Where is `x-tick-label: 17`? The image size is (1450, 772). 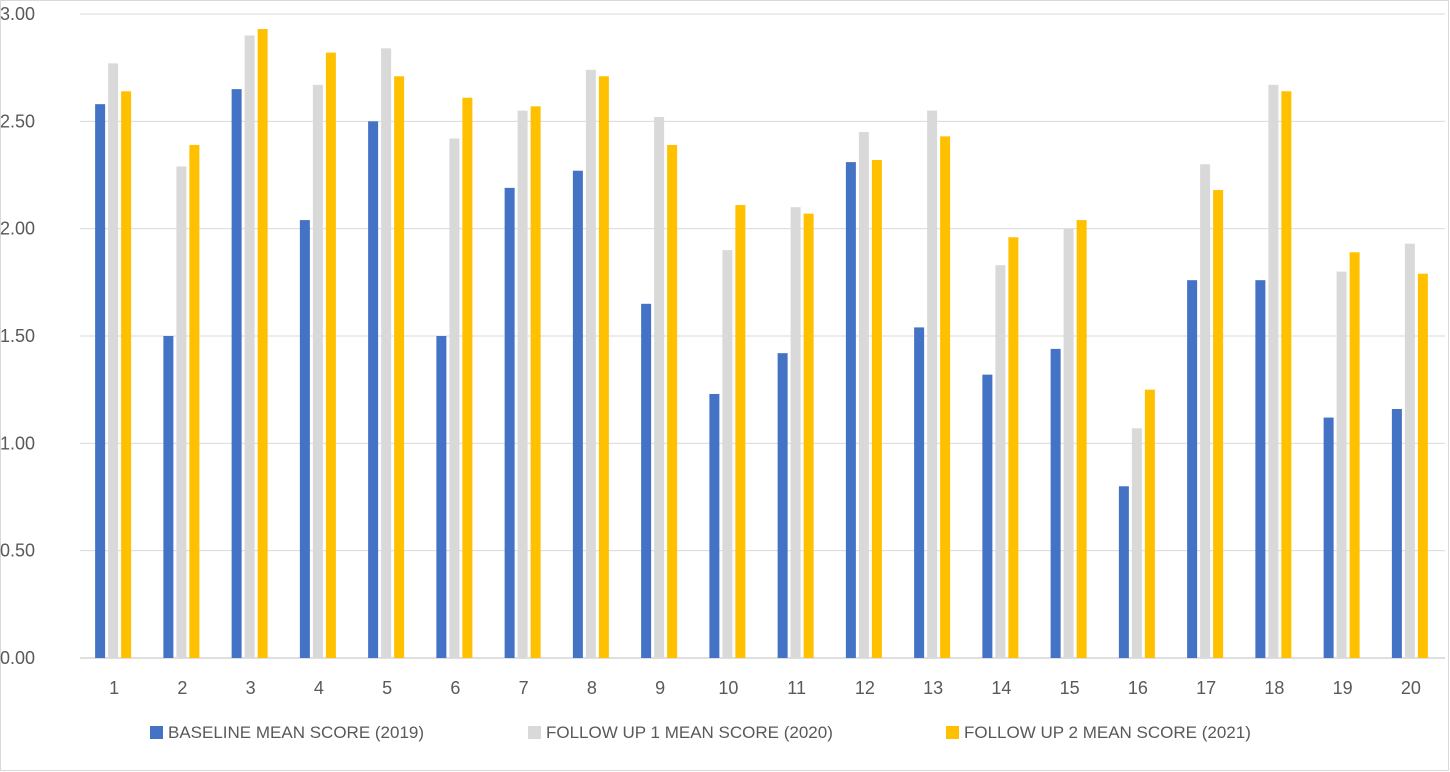
x-tick-label: 17 is located at coordinates (1206, 688).